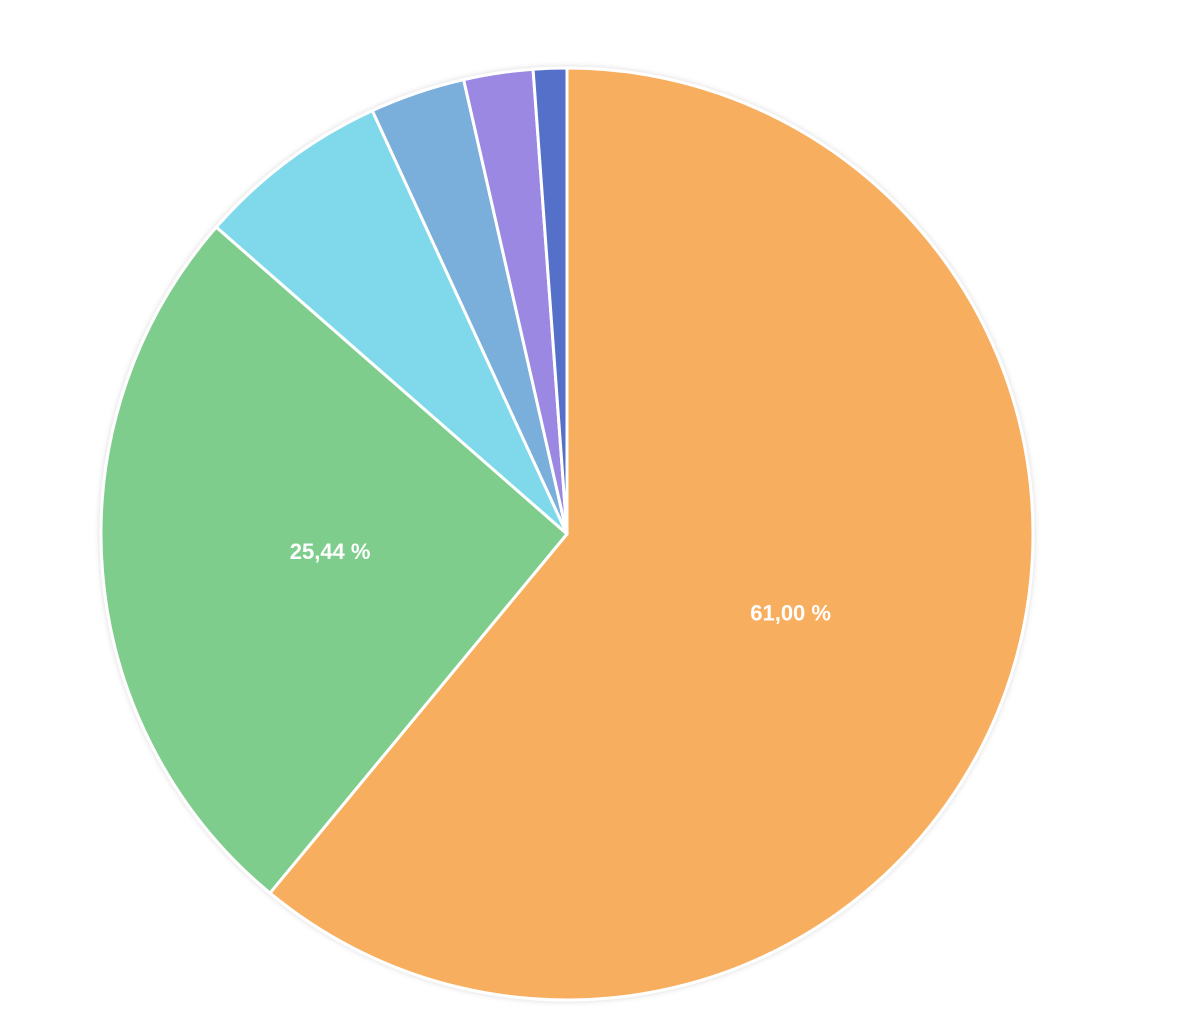  I want to click on slice-label: 61,00 %, so click(790, 612).